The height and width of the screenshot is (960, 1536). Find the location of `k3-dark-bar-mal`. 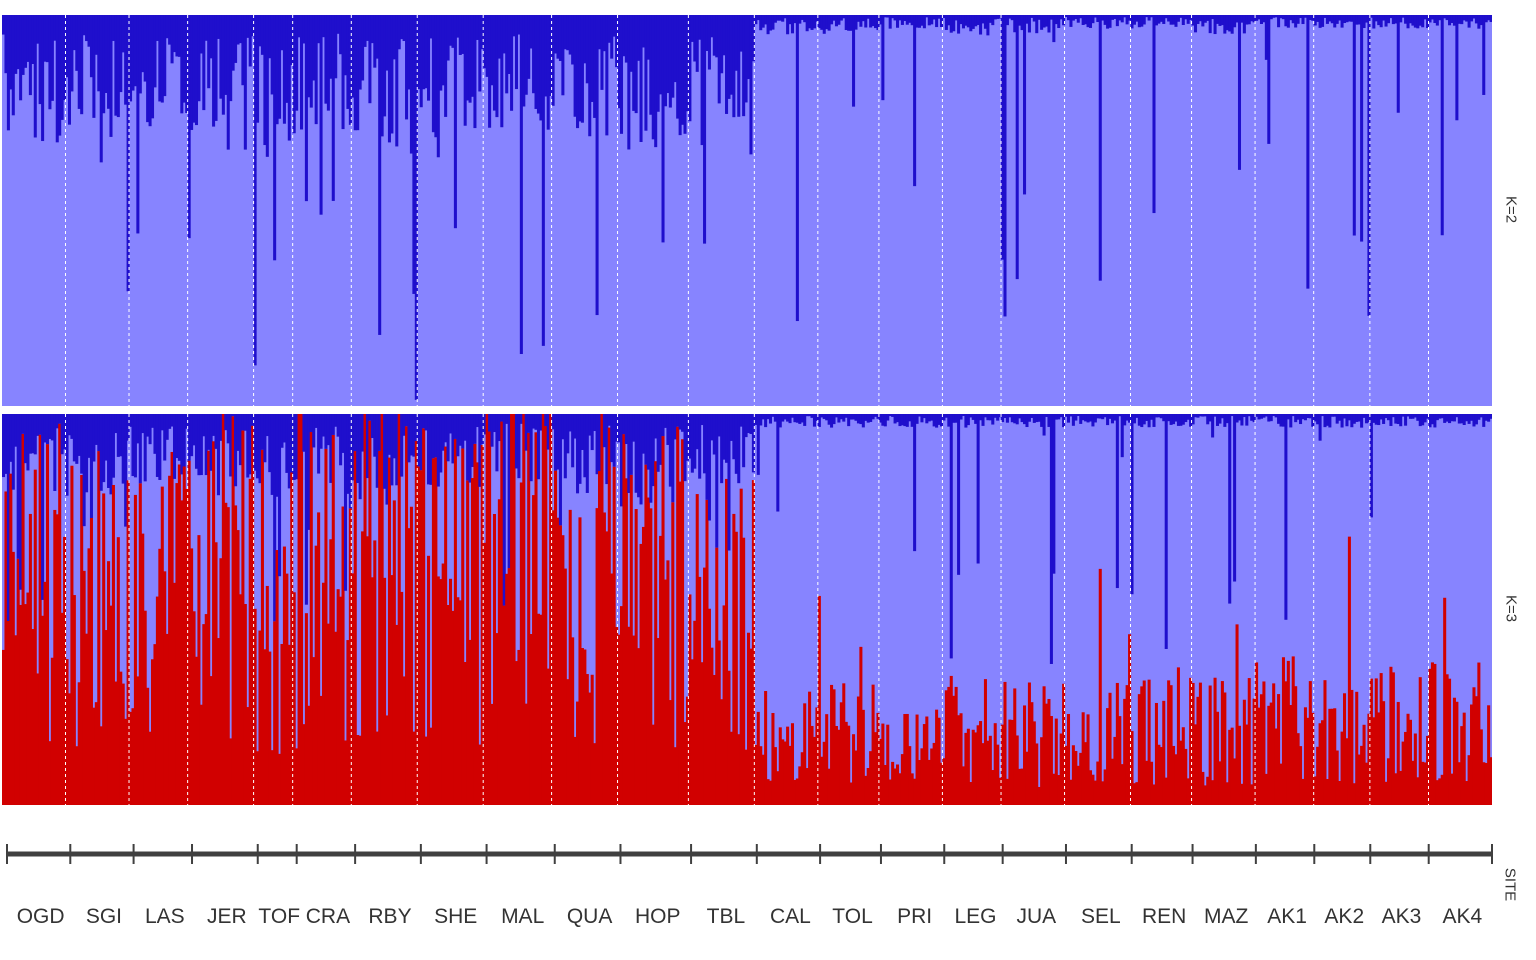

k3-dark-bar-mal is located at coordinates (521, 419).